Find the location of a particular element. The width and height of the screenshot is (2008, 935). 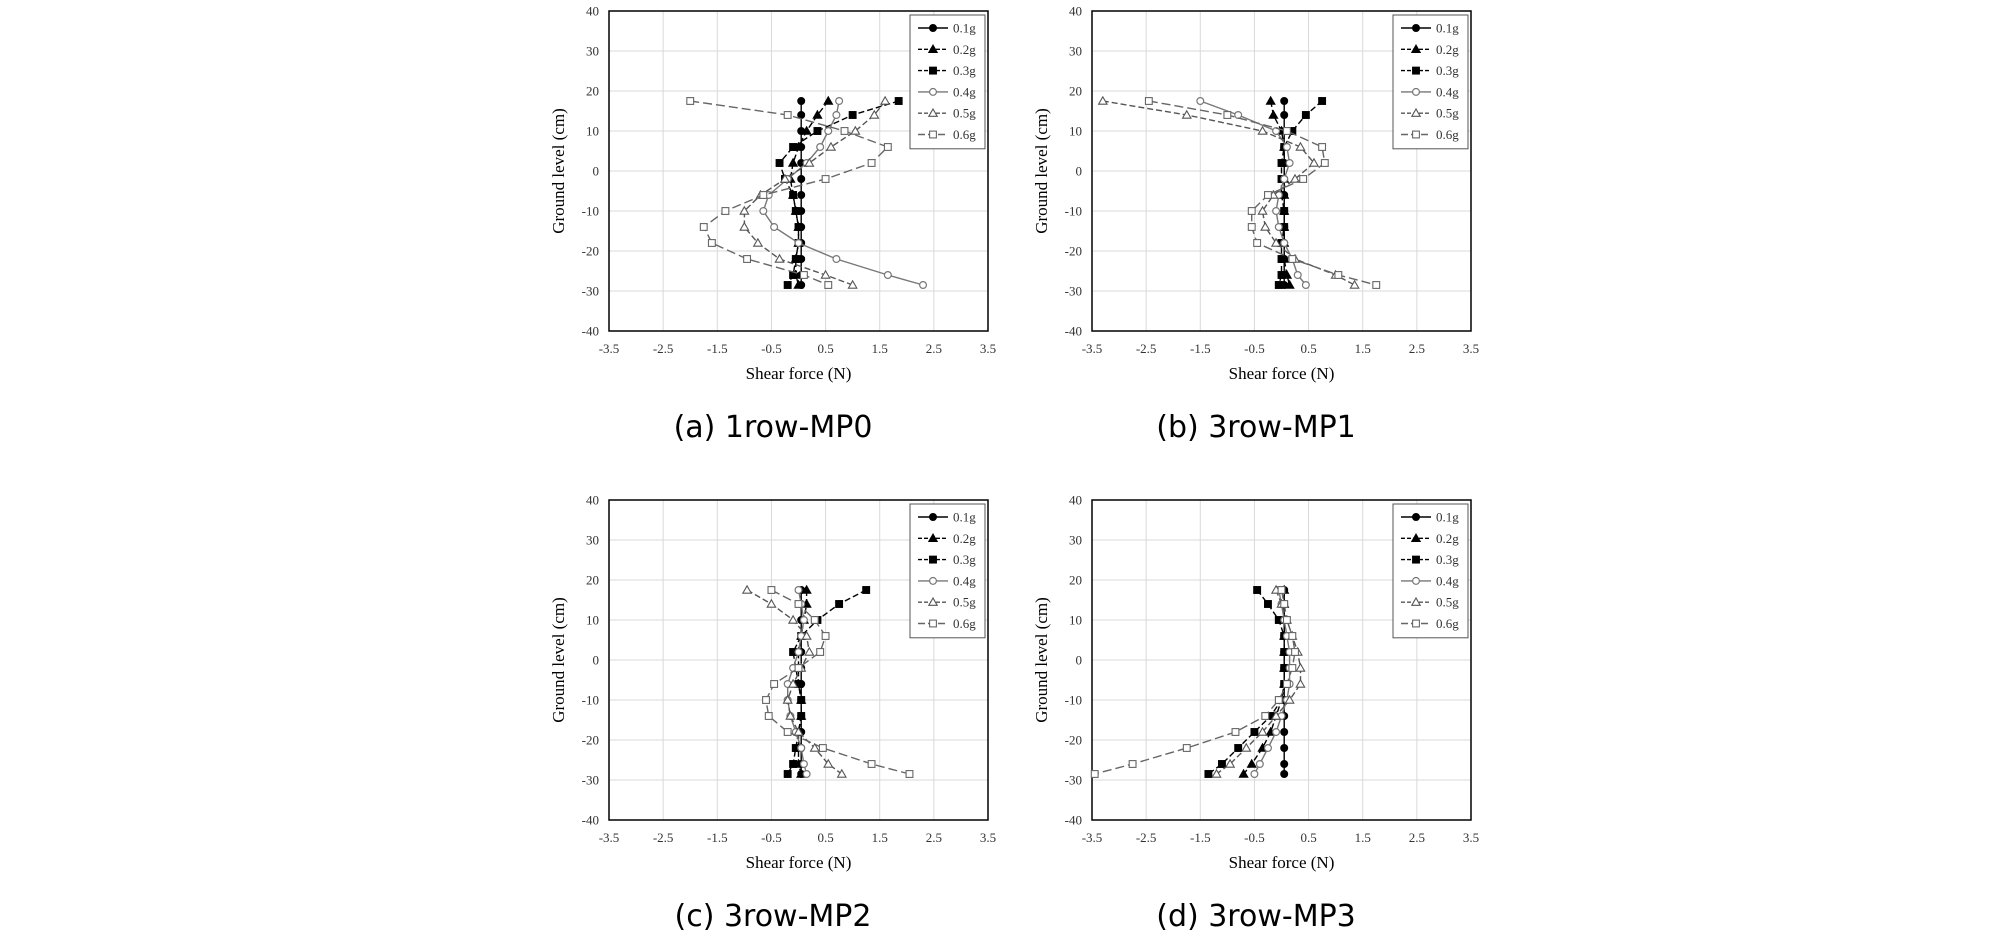

legend-label: 0.2g is located at coordinates (1447, 538).